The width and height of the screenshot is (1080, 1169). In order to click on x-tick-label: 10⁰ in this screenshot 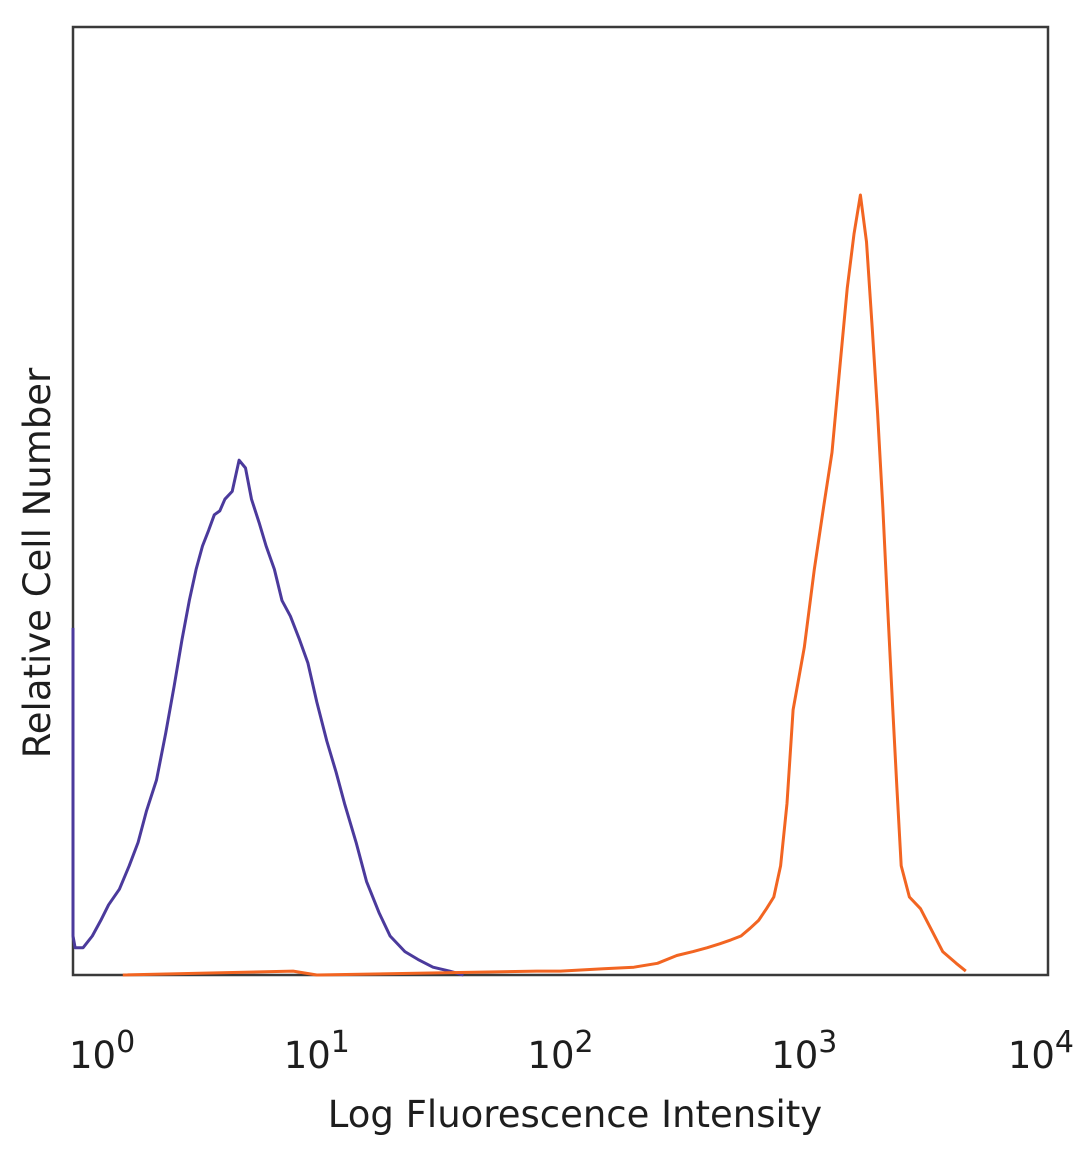, I will do `click(102, 1051)`.